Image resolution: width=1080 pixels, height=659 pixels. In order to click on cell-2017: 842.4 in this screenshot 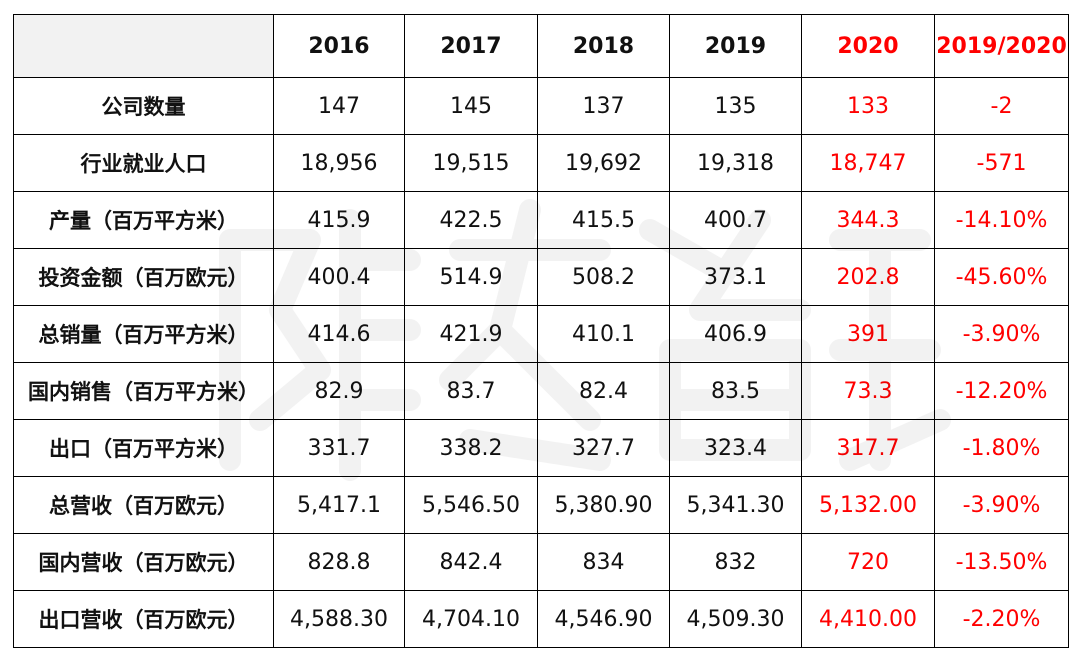, I will do `click(471, 562)`.